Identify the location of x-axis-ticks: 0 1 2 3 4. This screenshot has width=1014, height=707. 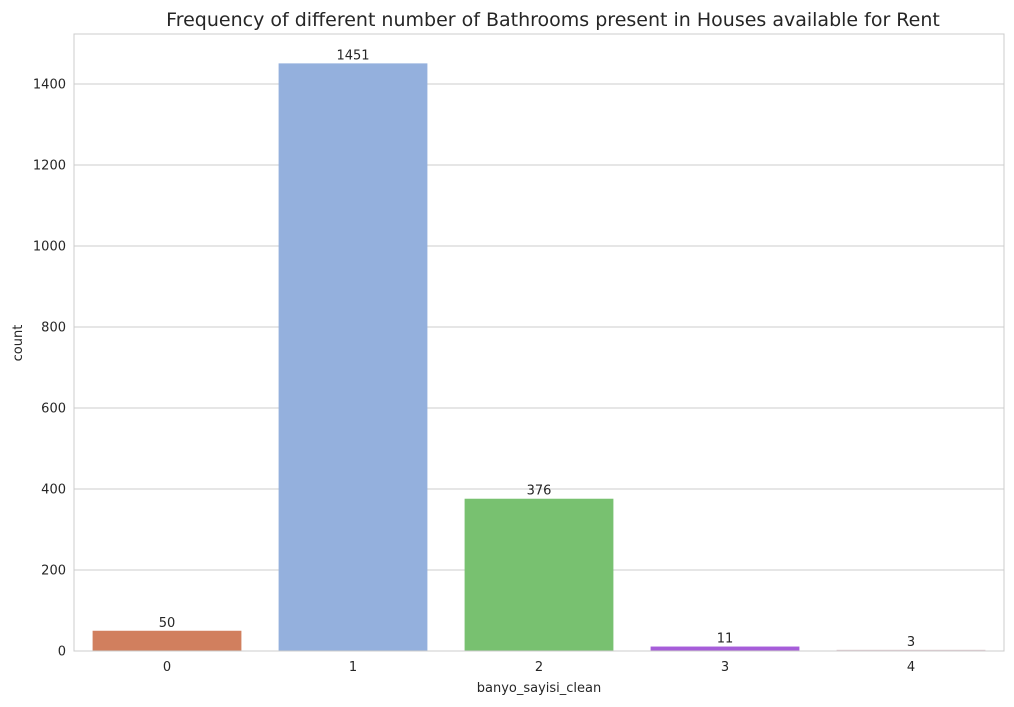
(539, 667).